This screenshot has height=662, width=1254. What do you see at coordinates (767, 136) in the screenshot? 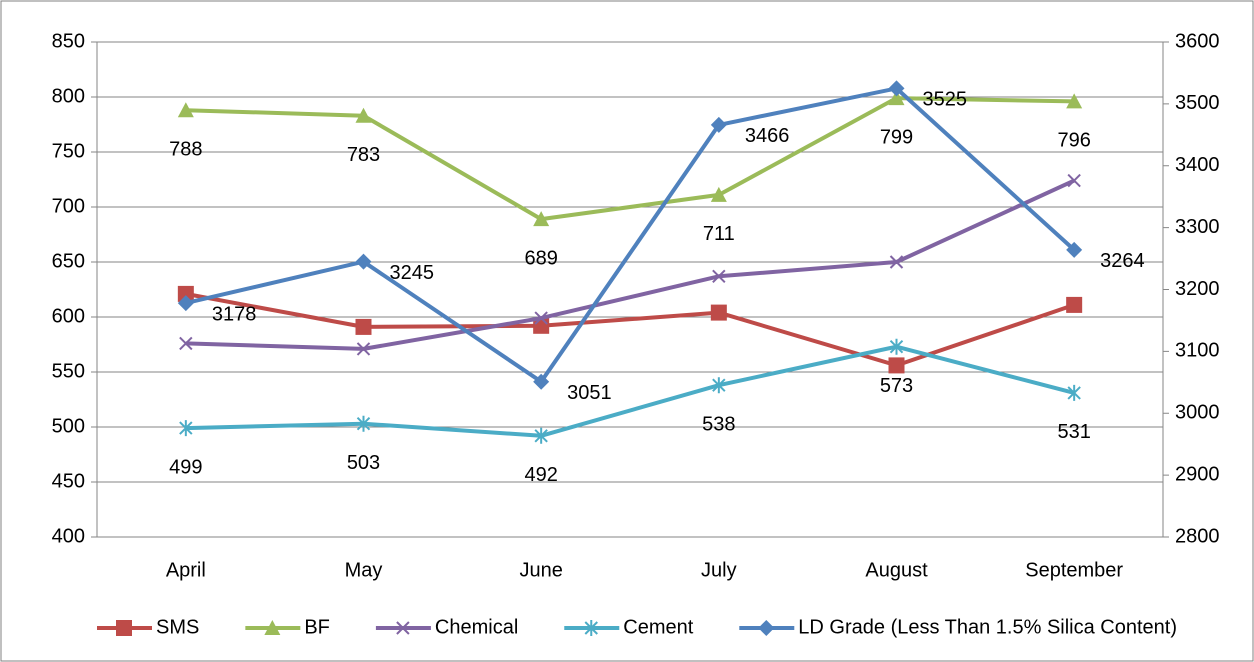
I see `data-label: 3466` at bounding box center [767, 136].